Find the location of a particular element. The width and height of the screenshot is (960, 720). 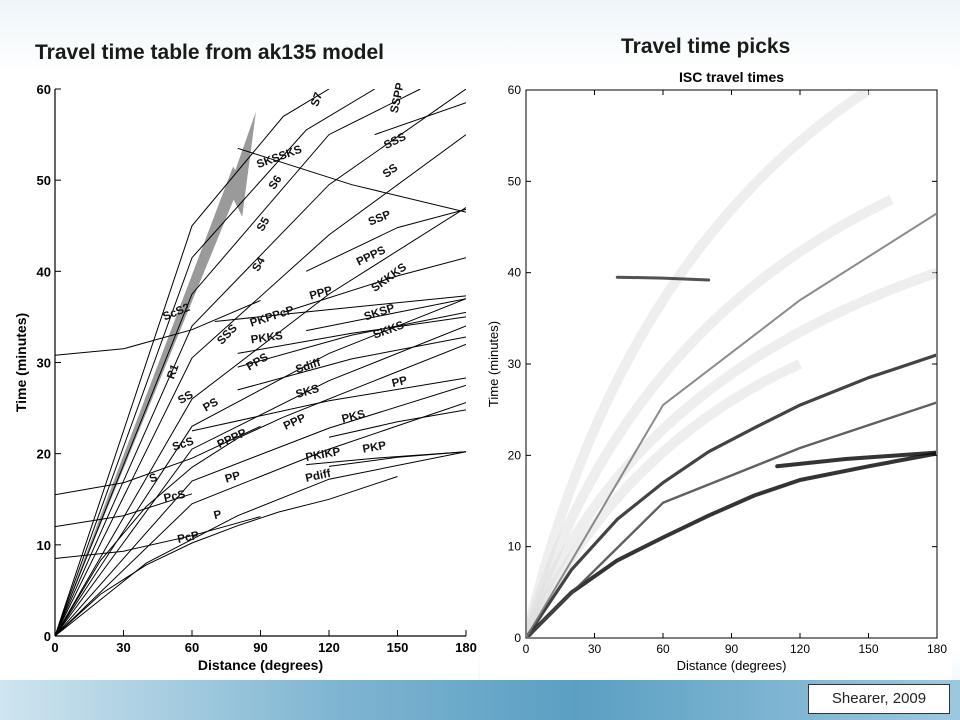

curve-label: PPS is located at coordinates (258, 362).